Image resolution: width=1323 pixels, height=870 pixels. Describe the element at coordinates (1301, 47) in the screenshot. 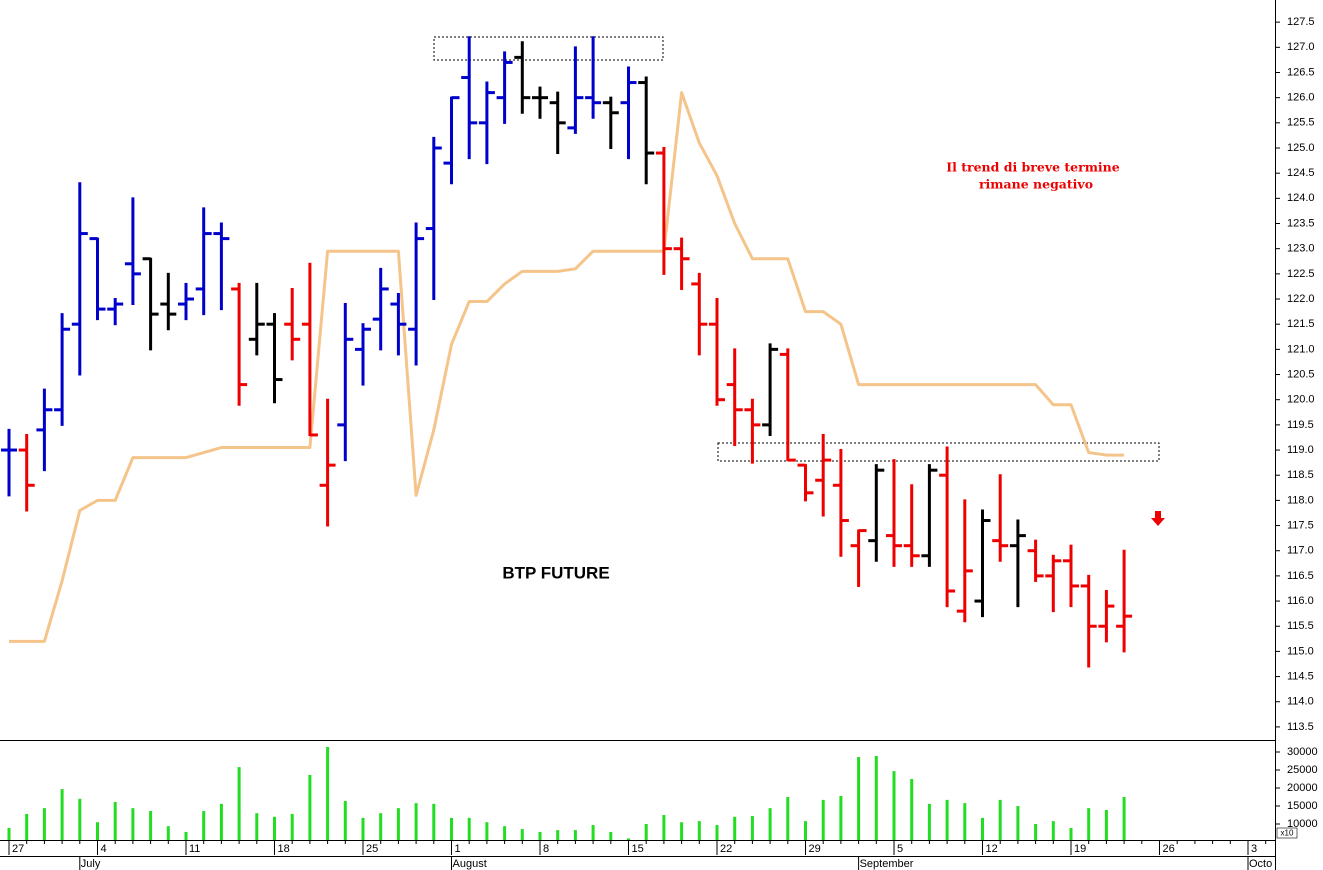

I see `y-tick-label: 127.0` at that location.